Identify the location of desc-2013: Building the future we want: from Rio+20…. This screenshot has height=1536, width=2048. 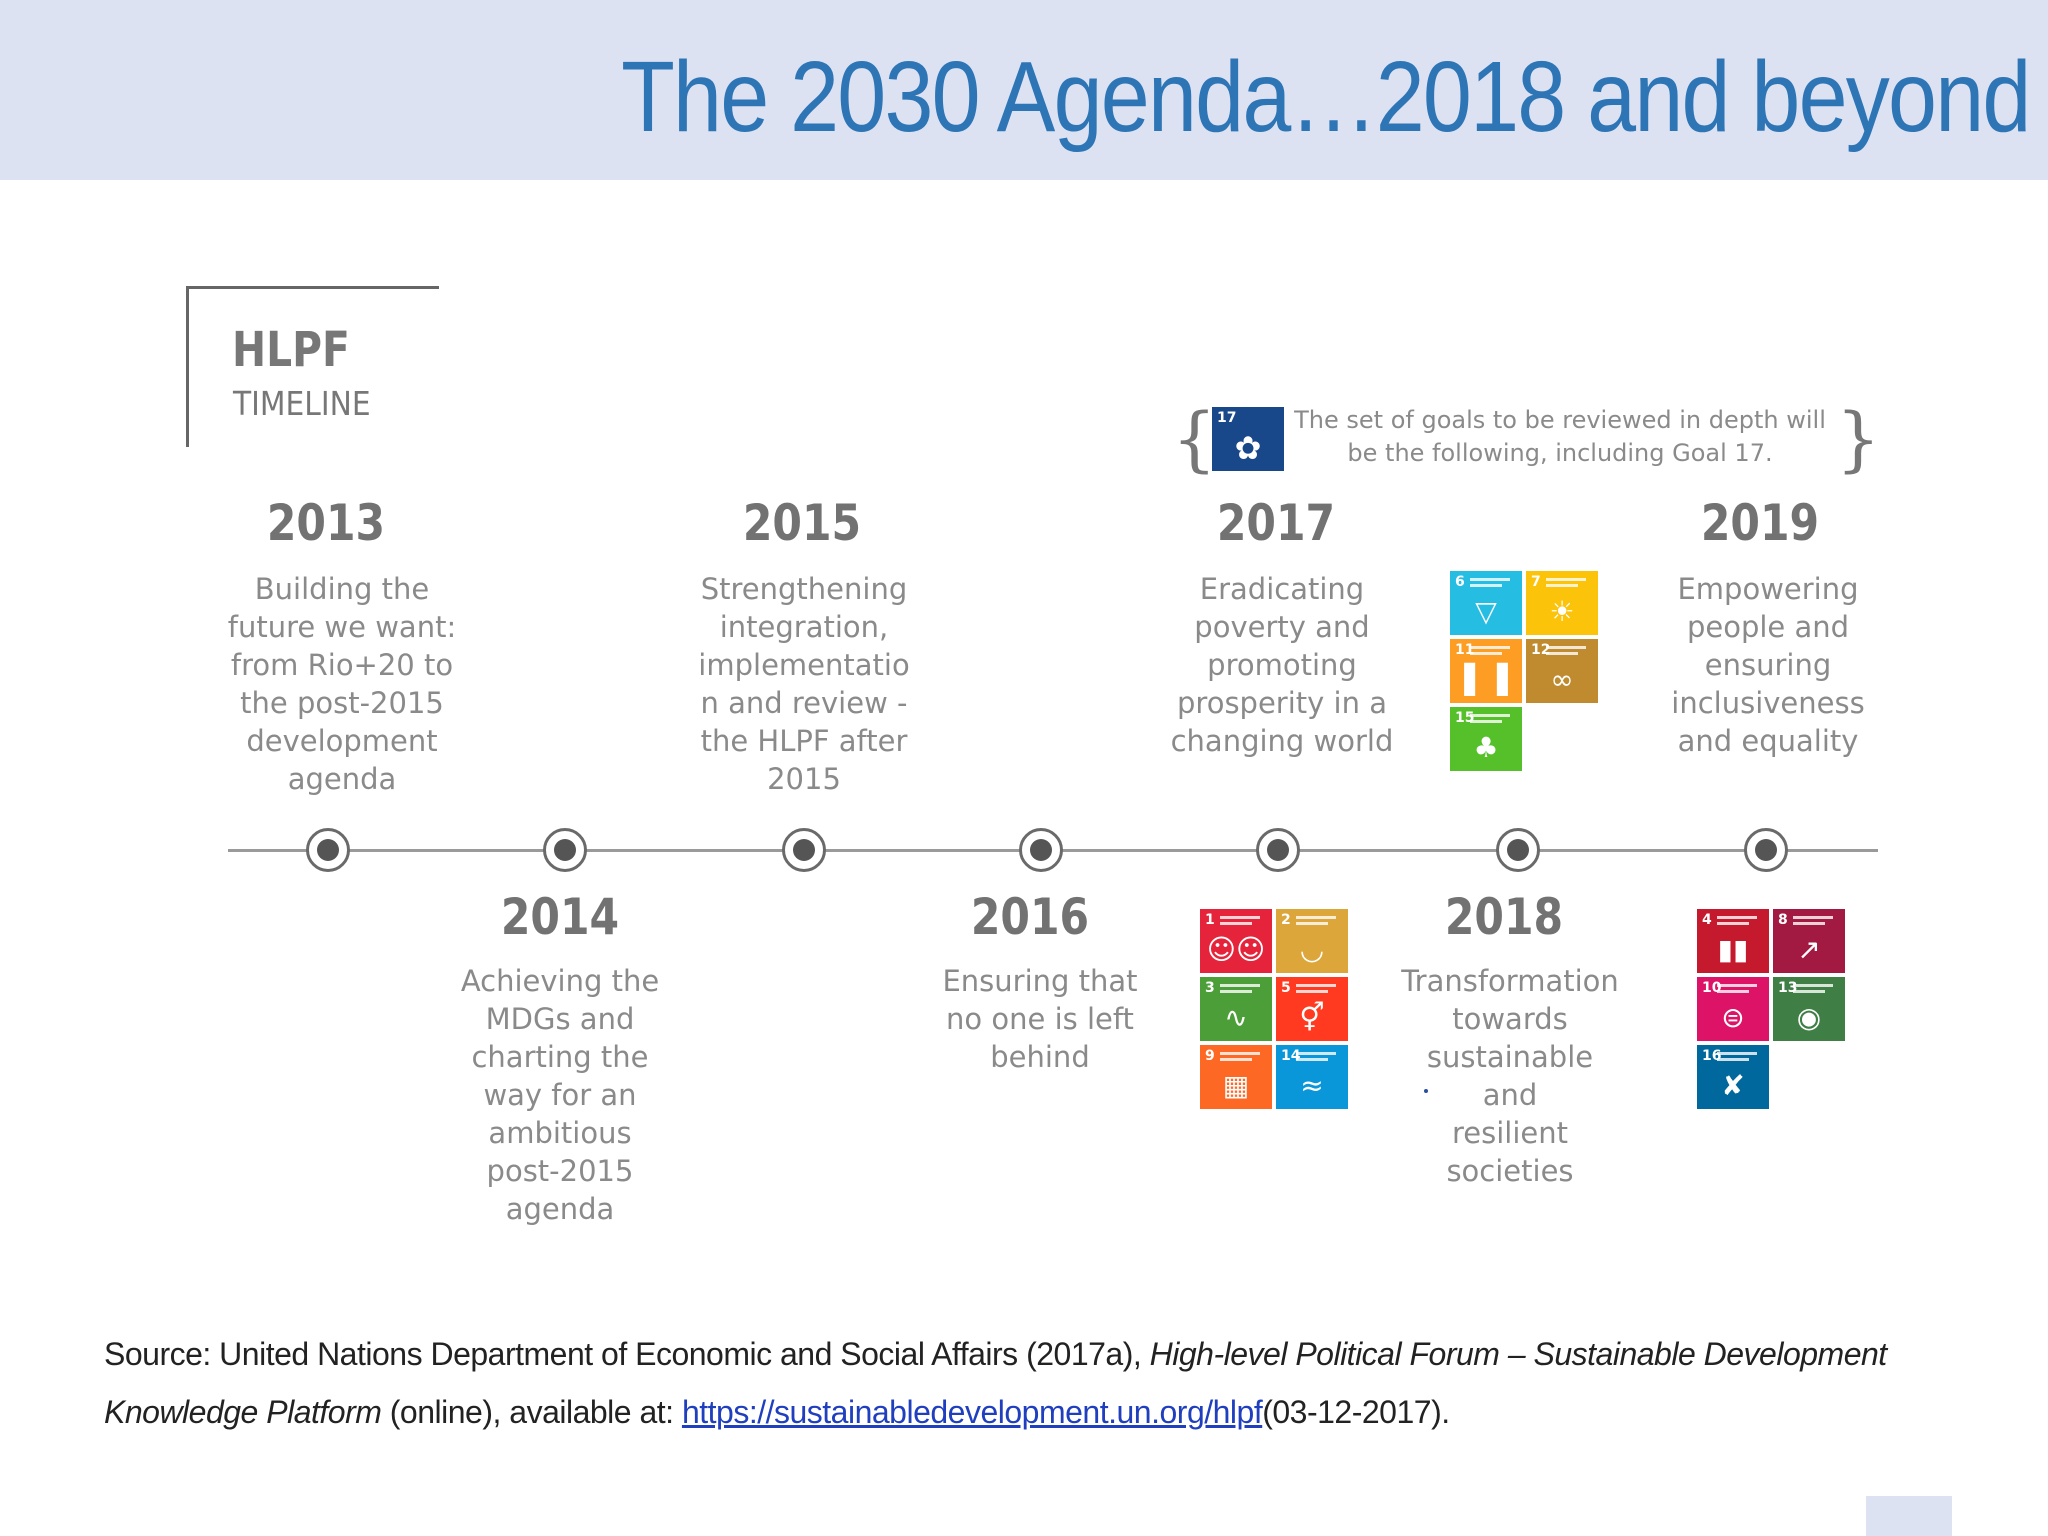
(342, 684).